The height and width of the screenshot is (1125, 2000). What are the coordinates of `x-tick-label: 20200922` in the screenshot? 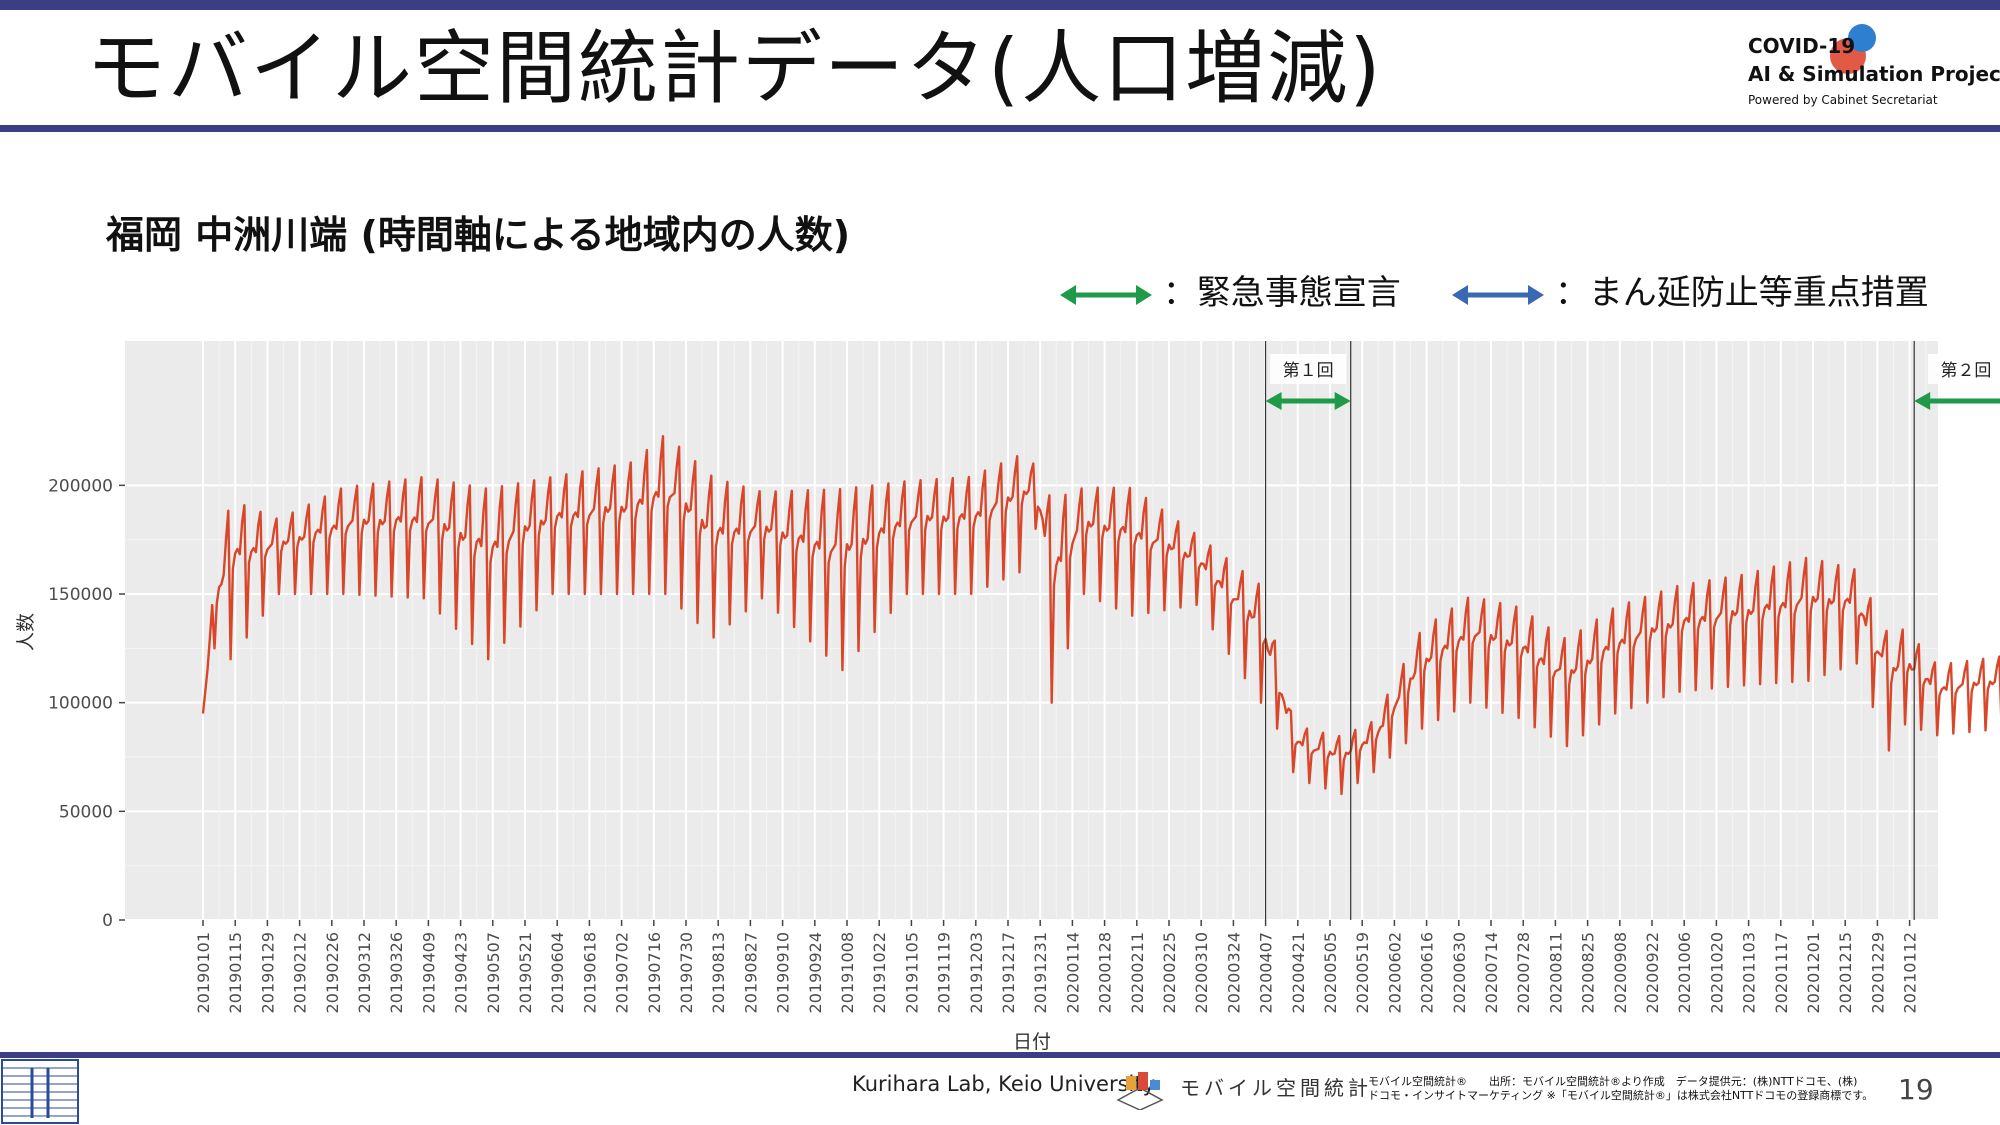 It's located at (1652, 972).